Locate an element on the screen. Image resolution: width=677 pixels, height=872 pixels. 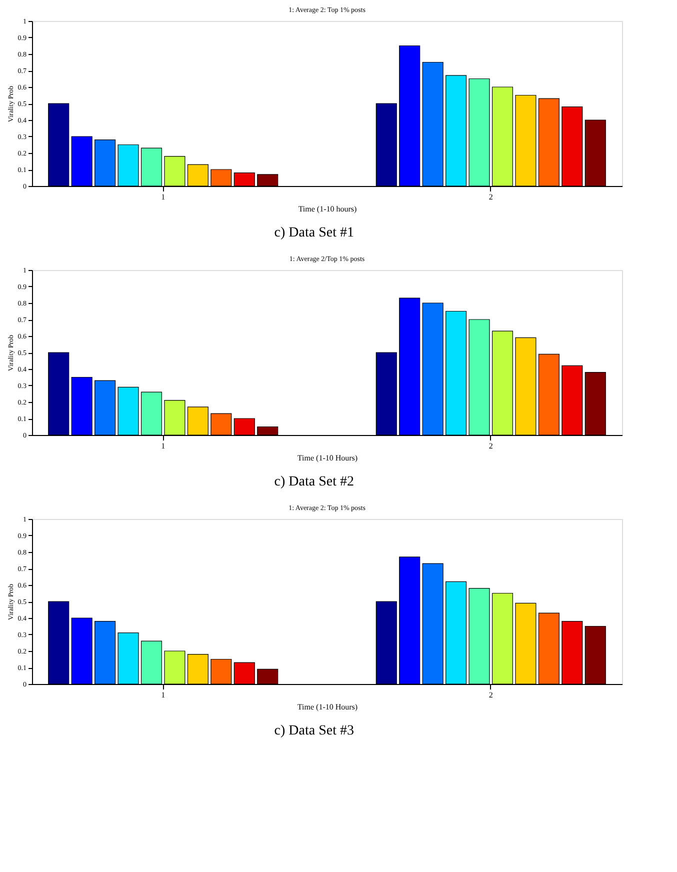
x-axis-title: Time (1-10 hours) is located at coordinates (328, 209).